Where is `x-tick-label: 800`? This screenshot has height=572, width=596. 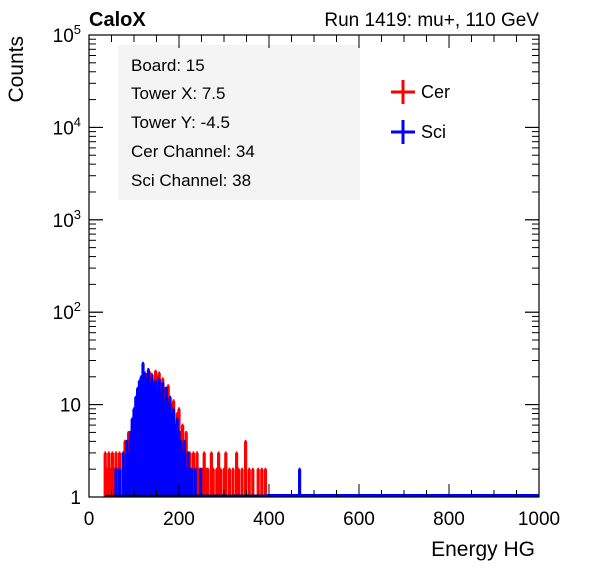 x-tick-label: 800 is located at coordinates (449, 519).